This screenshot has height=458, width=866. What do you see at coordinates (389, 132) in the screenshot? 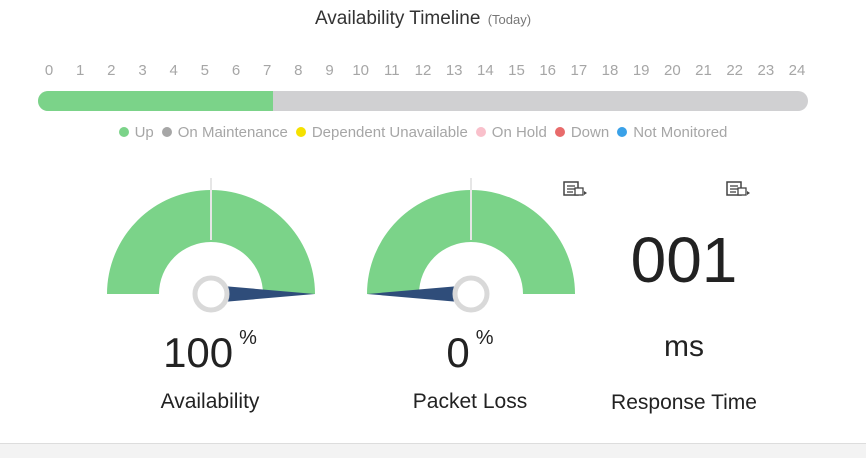
I see `legend-label: Dependent Unavailable` at bounding box center [389, 132].